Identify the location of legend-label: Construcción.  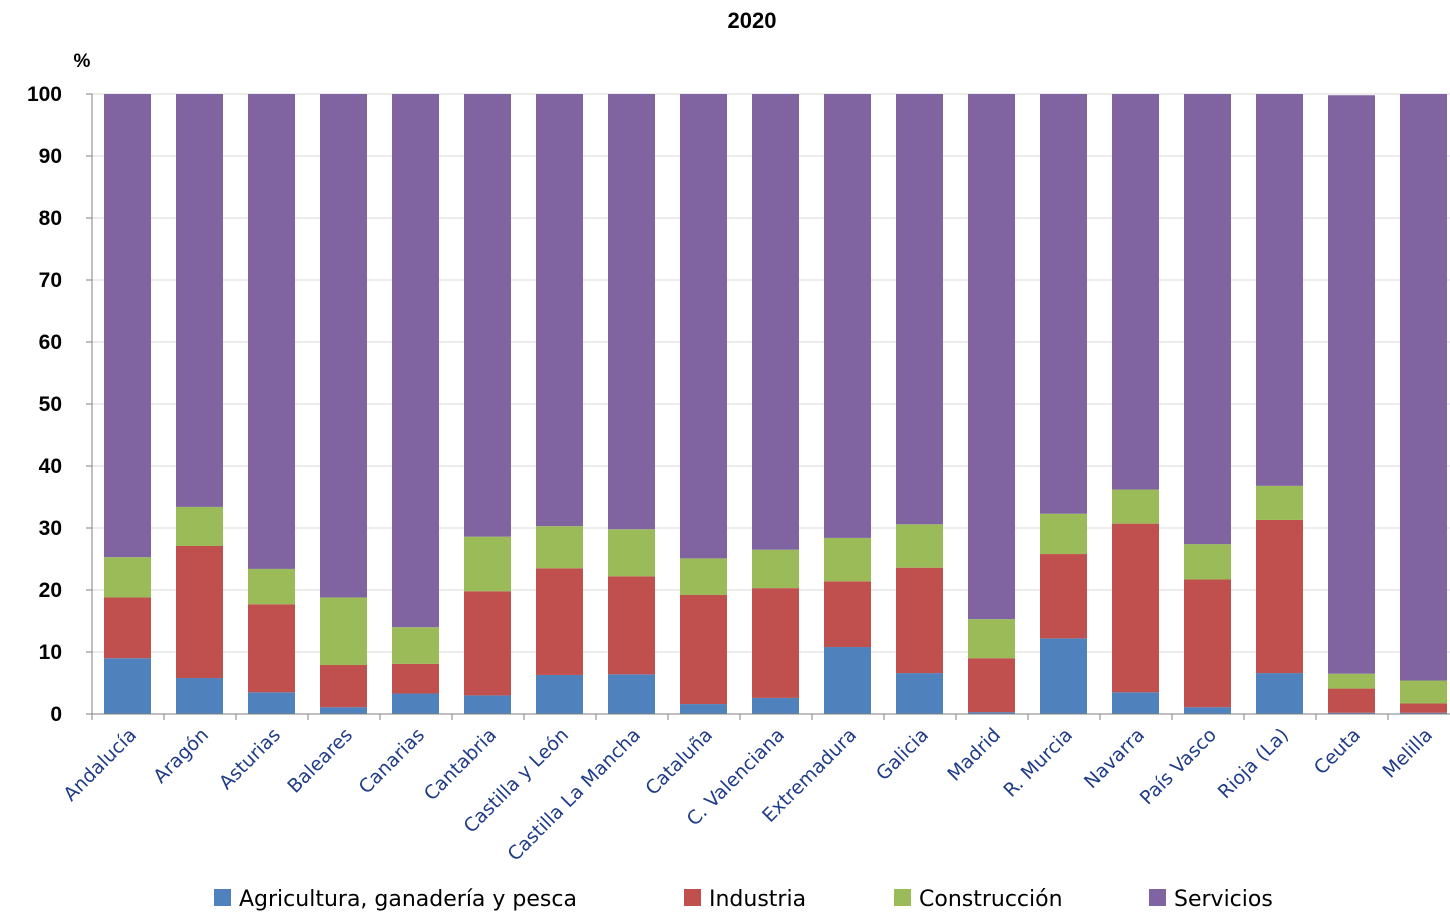
(991, 899).